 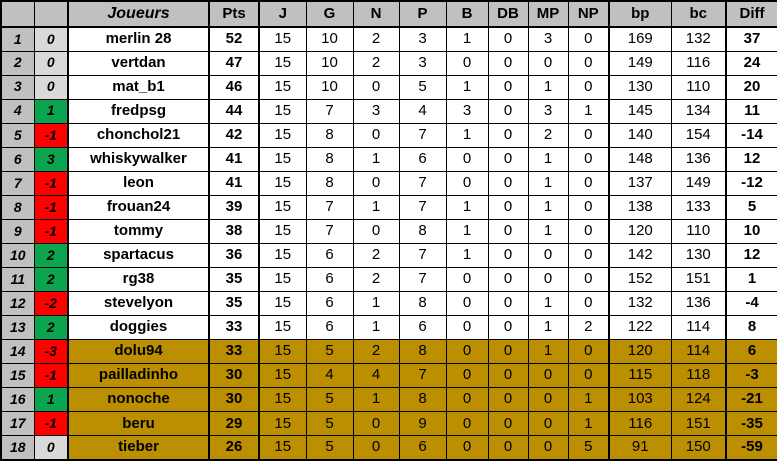 I want to click on column-header-g: G, so click(x=329, y=14).